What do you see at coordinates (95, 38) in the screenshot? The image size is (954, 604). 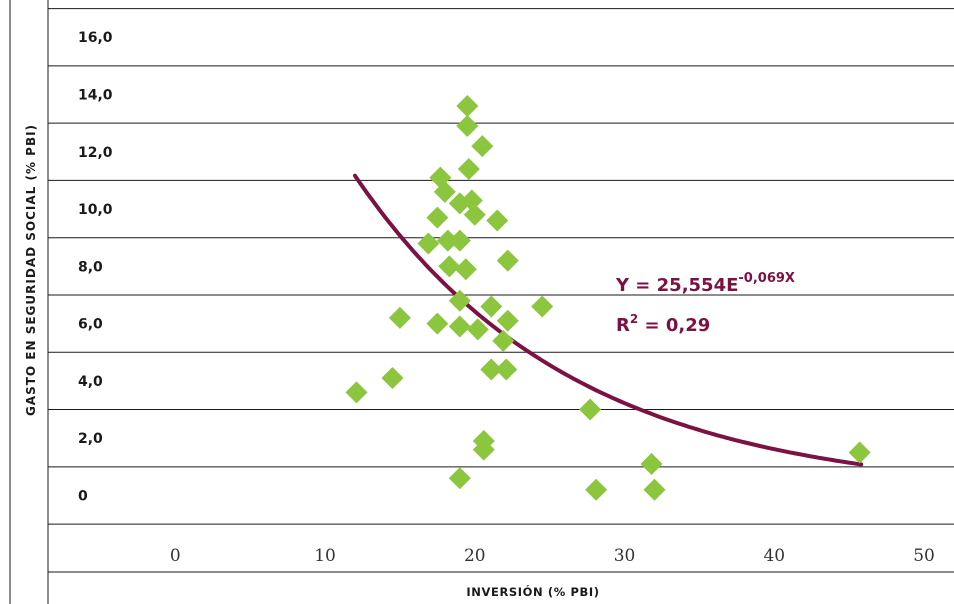 I see `y-tick-label: 16,0` at bounding box center [95, 38].